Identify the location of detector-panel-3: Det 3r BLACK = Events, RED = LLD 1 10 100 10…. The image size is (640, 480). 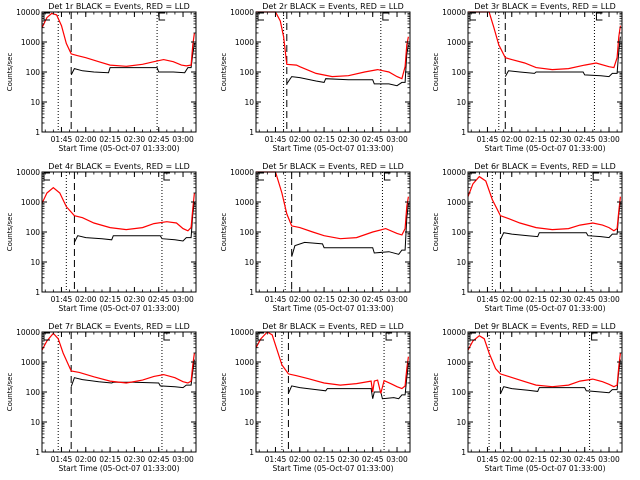
(527, 77).